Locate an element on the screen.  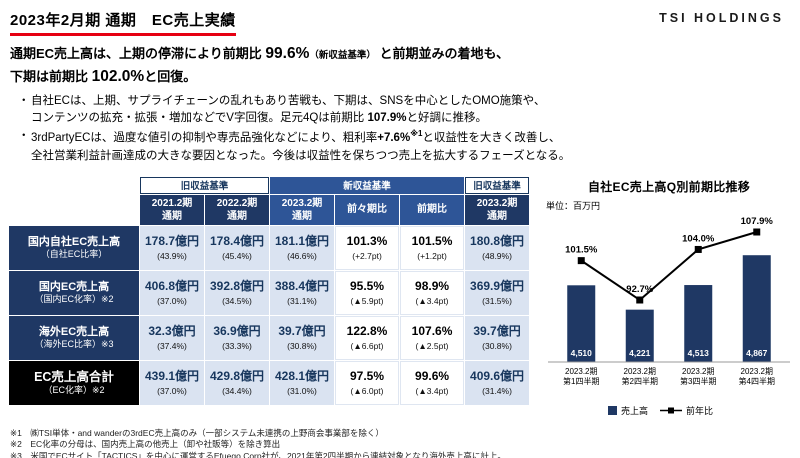
cell-value: 178.7億円 is located at coordinates (172, 240).